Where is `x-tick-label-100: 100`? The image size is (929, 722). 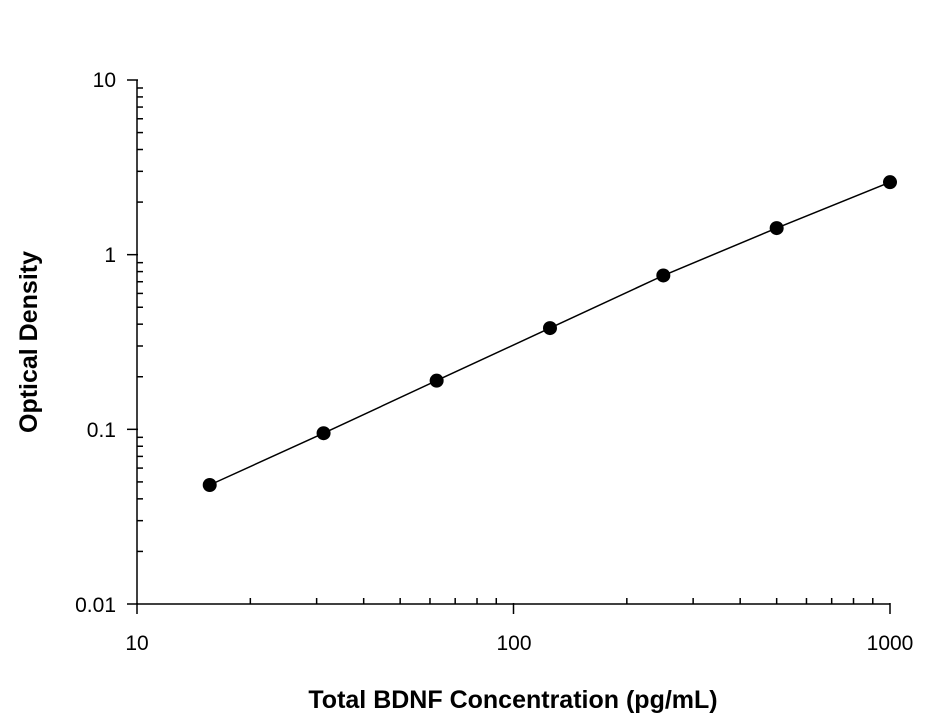 x-tick-label-100: 100 is located at coordinates (513, 643).